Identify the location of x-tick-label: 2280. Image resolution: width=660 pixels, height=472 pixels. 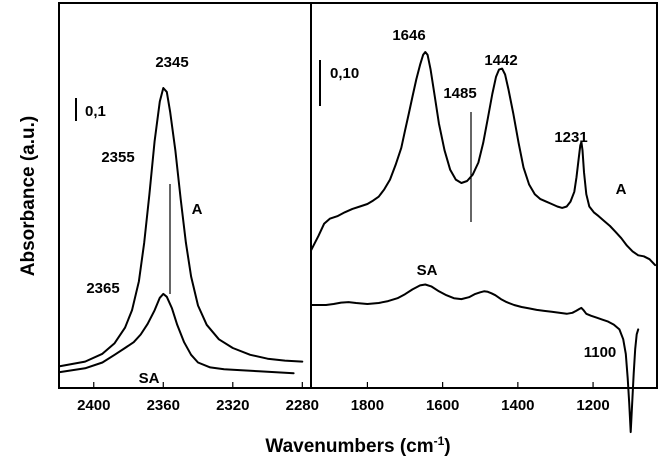
(302, 405).